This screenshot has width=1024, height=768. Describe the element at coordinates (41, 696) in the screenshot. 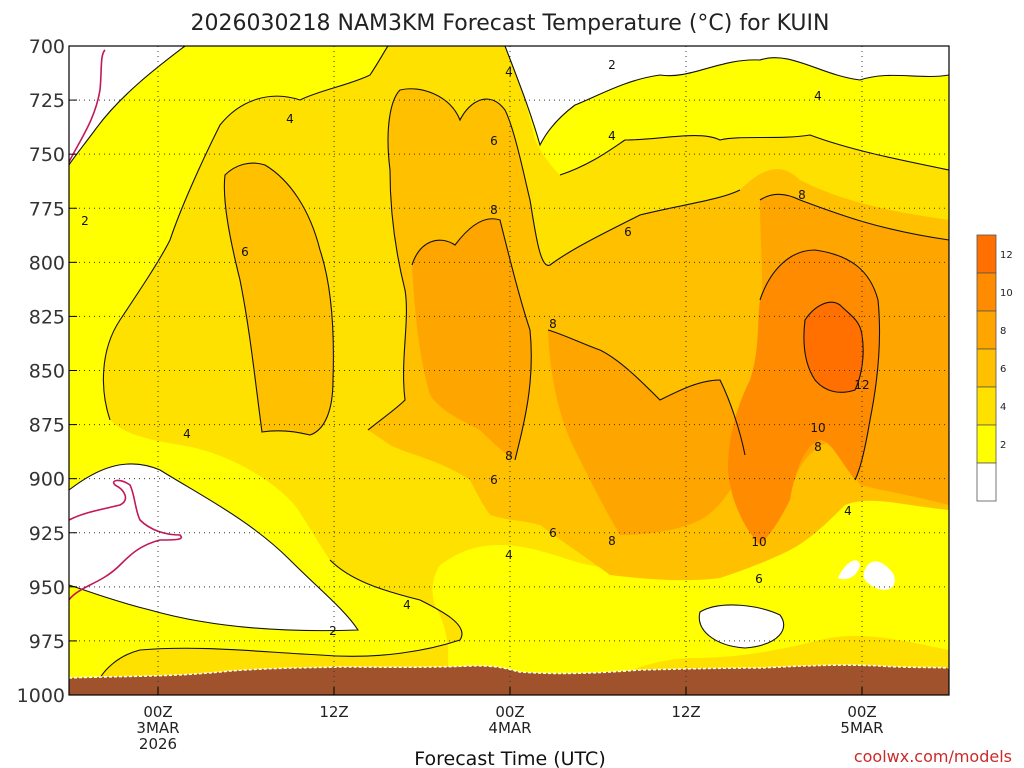

I see `y-tick-label: 1000` at that location.